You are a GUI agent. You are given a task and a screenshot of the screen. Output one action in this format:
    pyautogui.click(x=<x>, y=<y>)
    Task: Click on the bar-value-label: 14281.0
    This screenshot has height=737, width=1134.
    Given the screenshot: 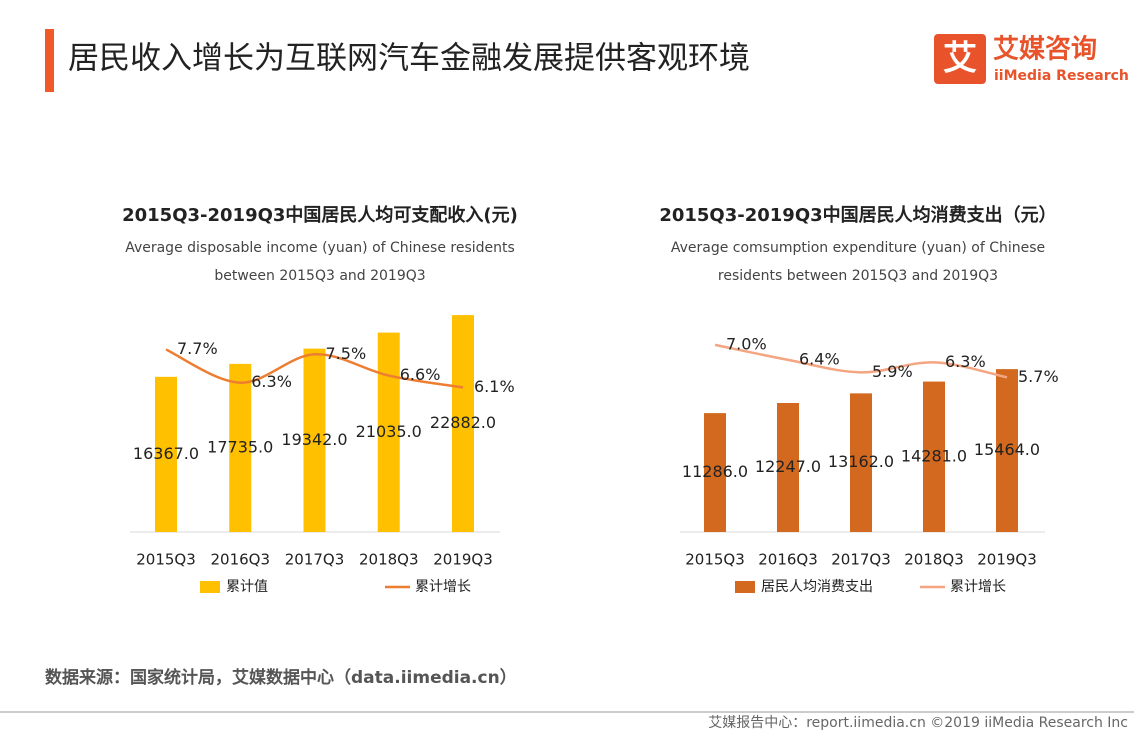 What is the action you would take?
    pyautogui.click(x=934, y=455)
    